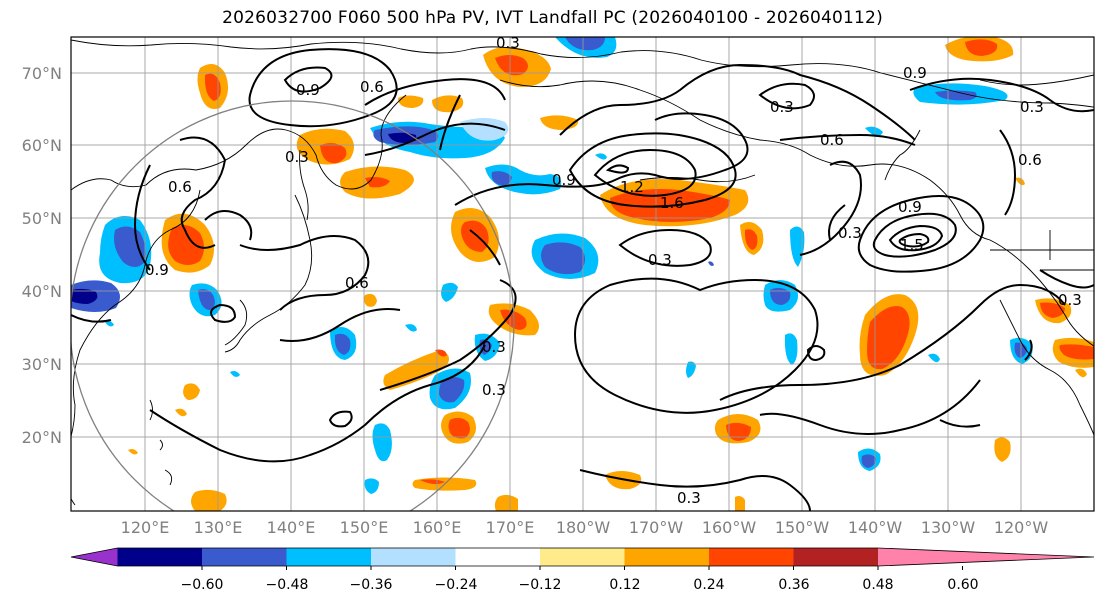 This screenshot has height=604, width=1105. What do you see at coordinates (364, 527) in the screenshot?
I see `lon-label: 150°E` at bounding box center [364, 527].